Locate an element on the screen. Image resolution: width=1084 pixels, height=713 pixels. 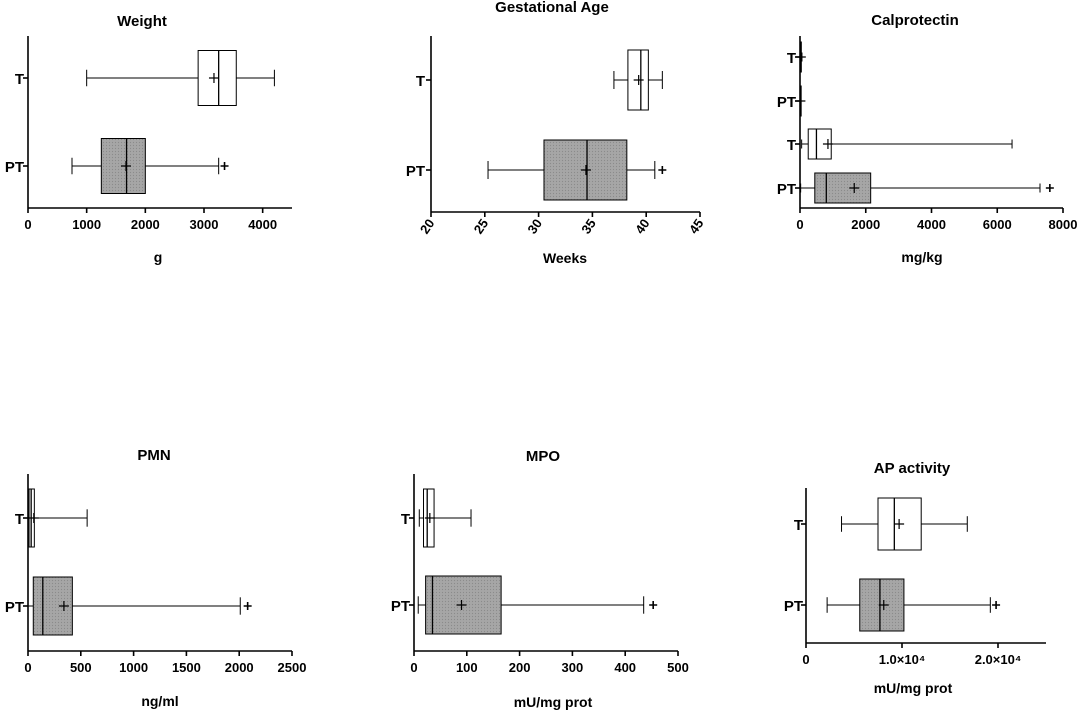
x-tick-label: 25 is located at coordinates (481, 226).